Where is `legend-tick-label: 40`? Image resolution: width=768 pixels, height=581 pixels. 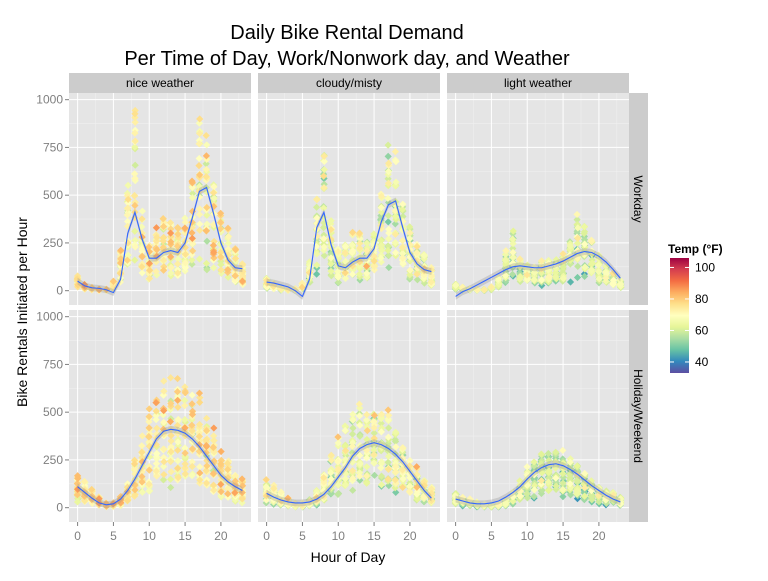 legend-tick-label: 40 is located at coordinates (702, 362).